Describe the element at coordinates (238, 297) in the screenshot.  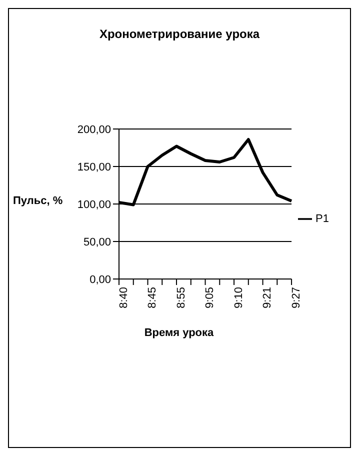
I see `x-tick-label: 9:10` at that location.